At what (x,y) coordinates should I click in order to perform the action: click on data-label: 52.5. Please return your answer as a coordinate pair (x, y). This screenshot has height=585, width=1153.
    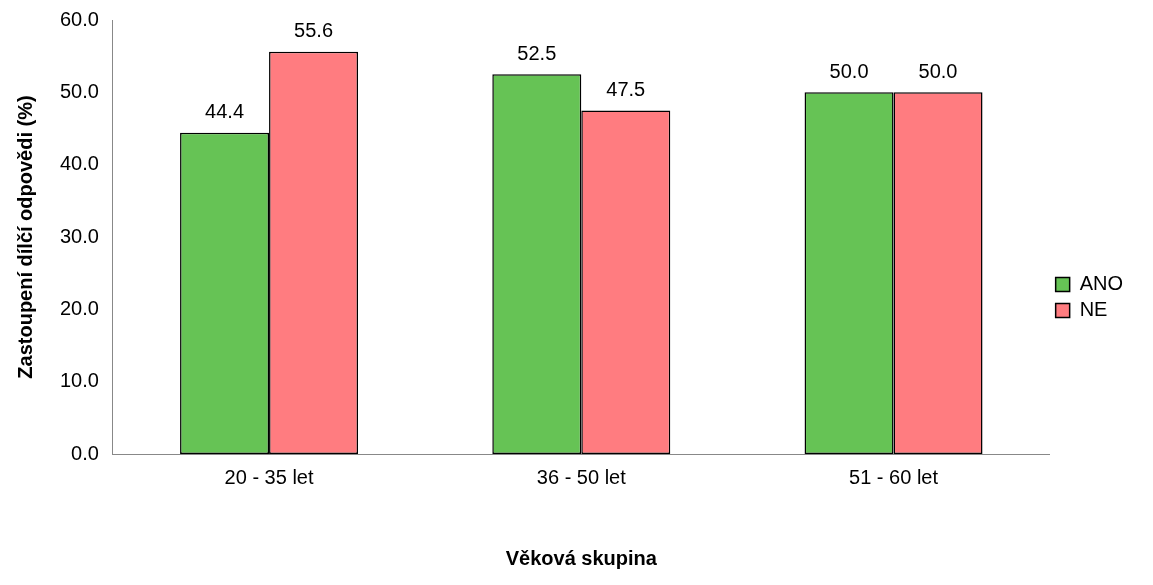
    Looking at the image, I should click on (537, 52).